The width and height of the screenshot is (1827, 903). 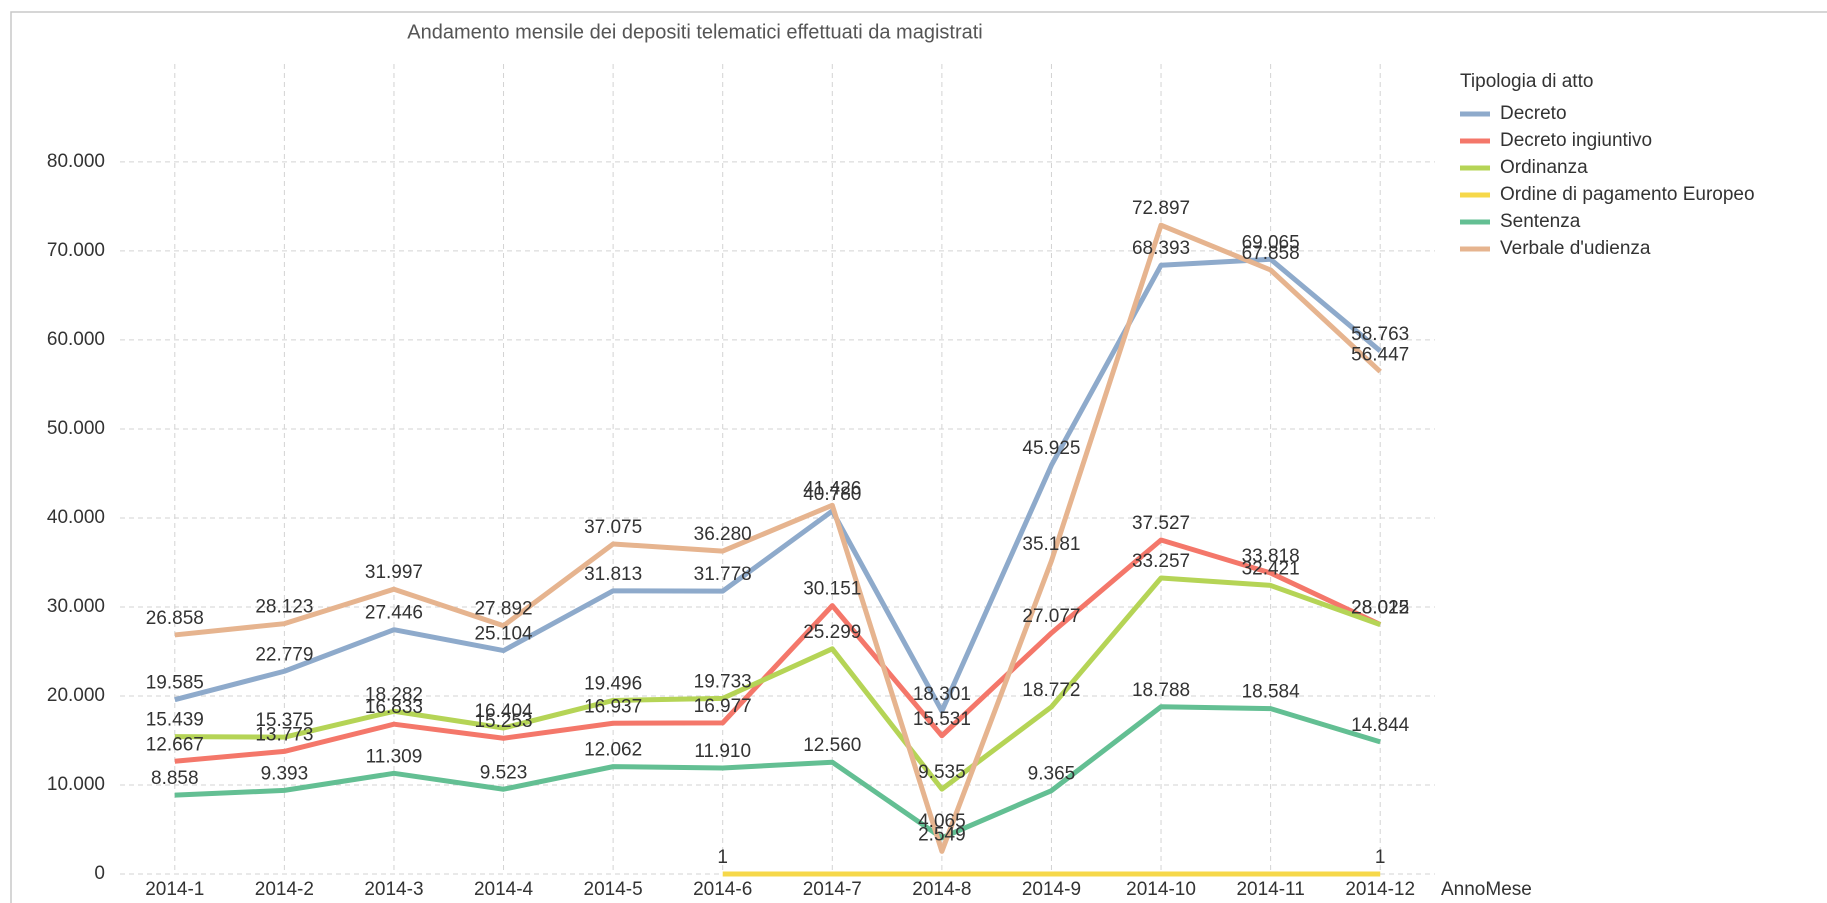 What do you see at coordinates (1576, 140) in the screenshot?
I see `legend-label: Decreto ingiuntivo` at bounding box center [1576, 140].